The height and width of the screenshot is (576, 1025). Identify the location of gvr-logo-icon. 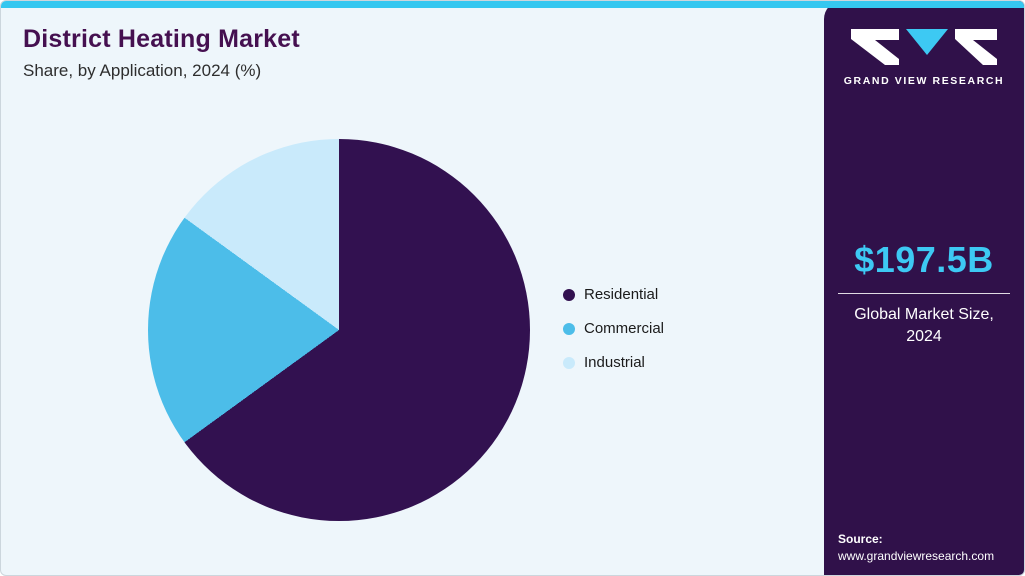
(924, 47).